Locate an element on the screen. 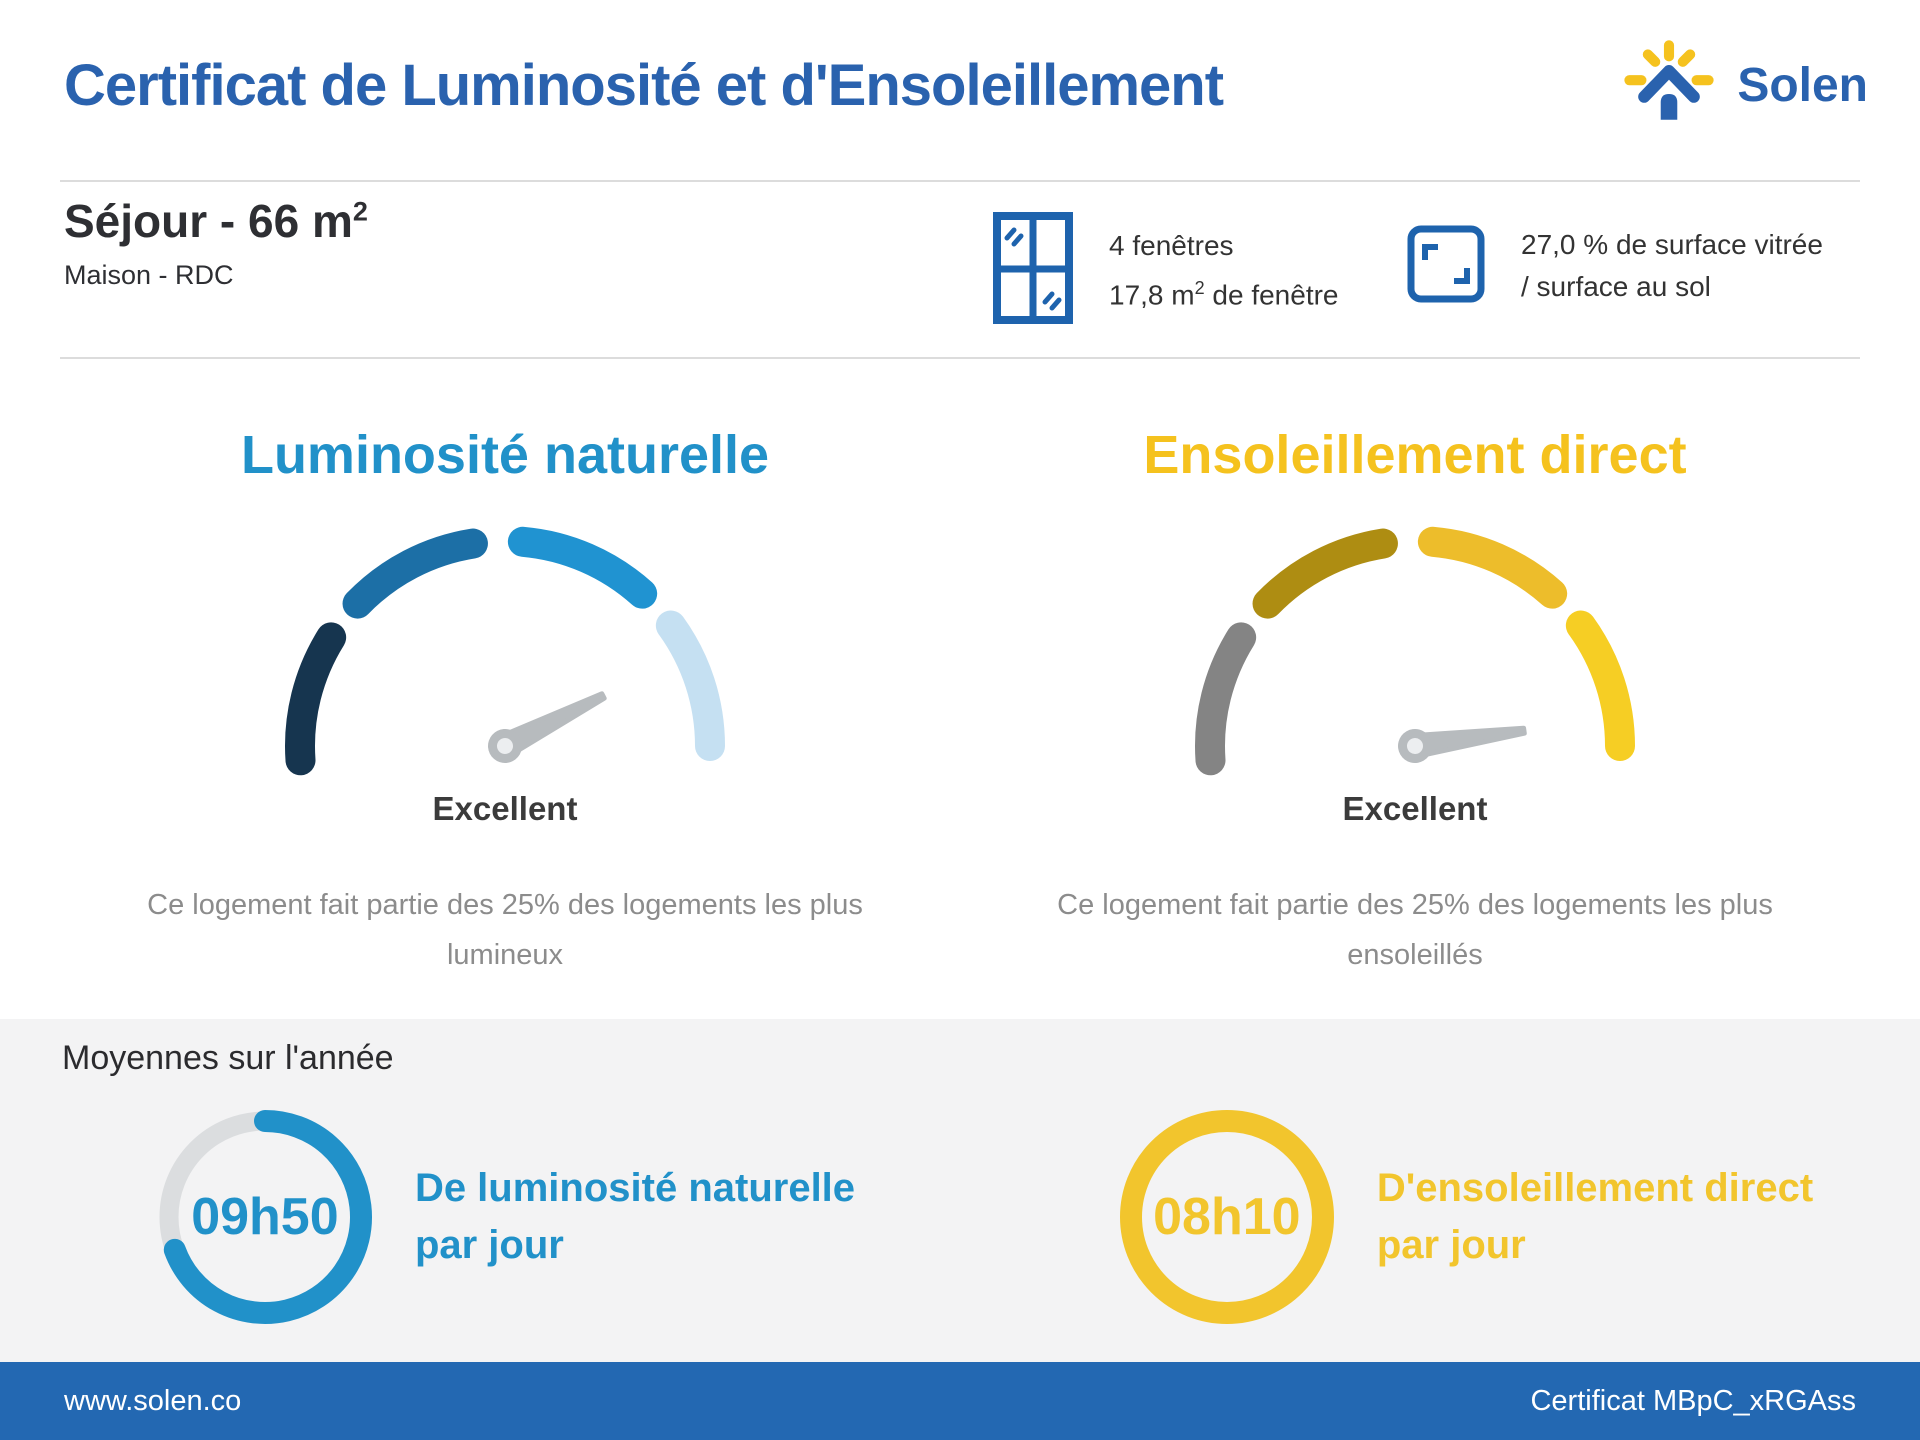  ring-value-luminosity: 09h50 is located at coordinates (265, 1217).